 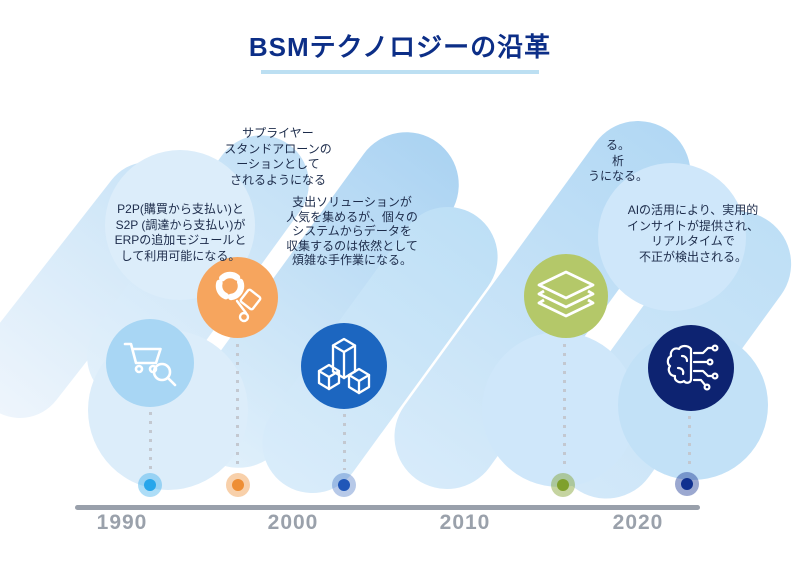 I want to click on header: BSMテクノロジーの沿革, so click(x=400, y=50).